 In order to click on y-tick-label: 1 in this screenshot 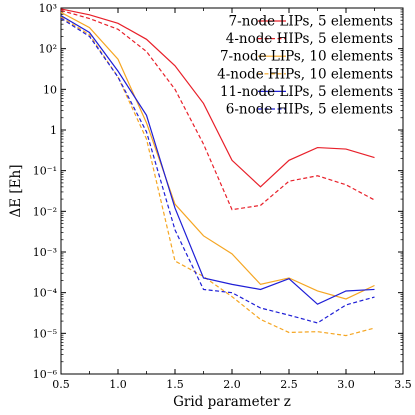, I will do `click(53, 130)`.